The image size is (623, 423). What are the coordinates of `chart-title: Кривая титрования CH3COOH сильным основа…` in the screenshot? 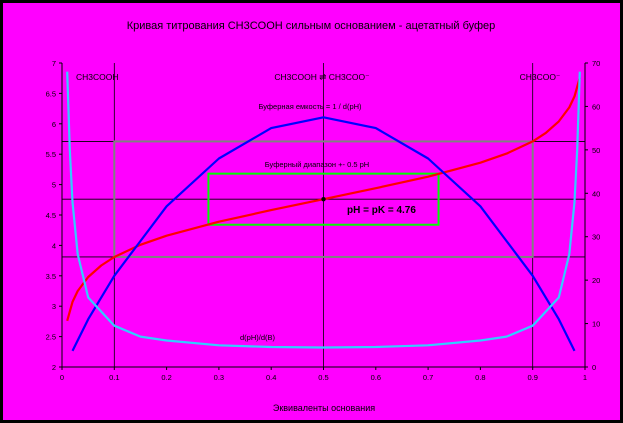 It's located at (311, 26).